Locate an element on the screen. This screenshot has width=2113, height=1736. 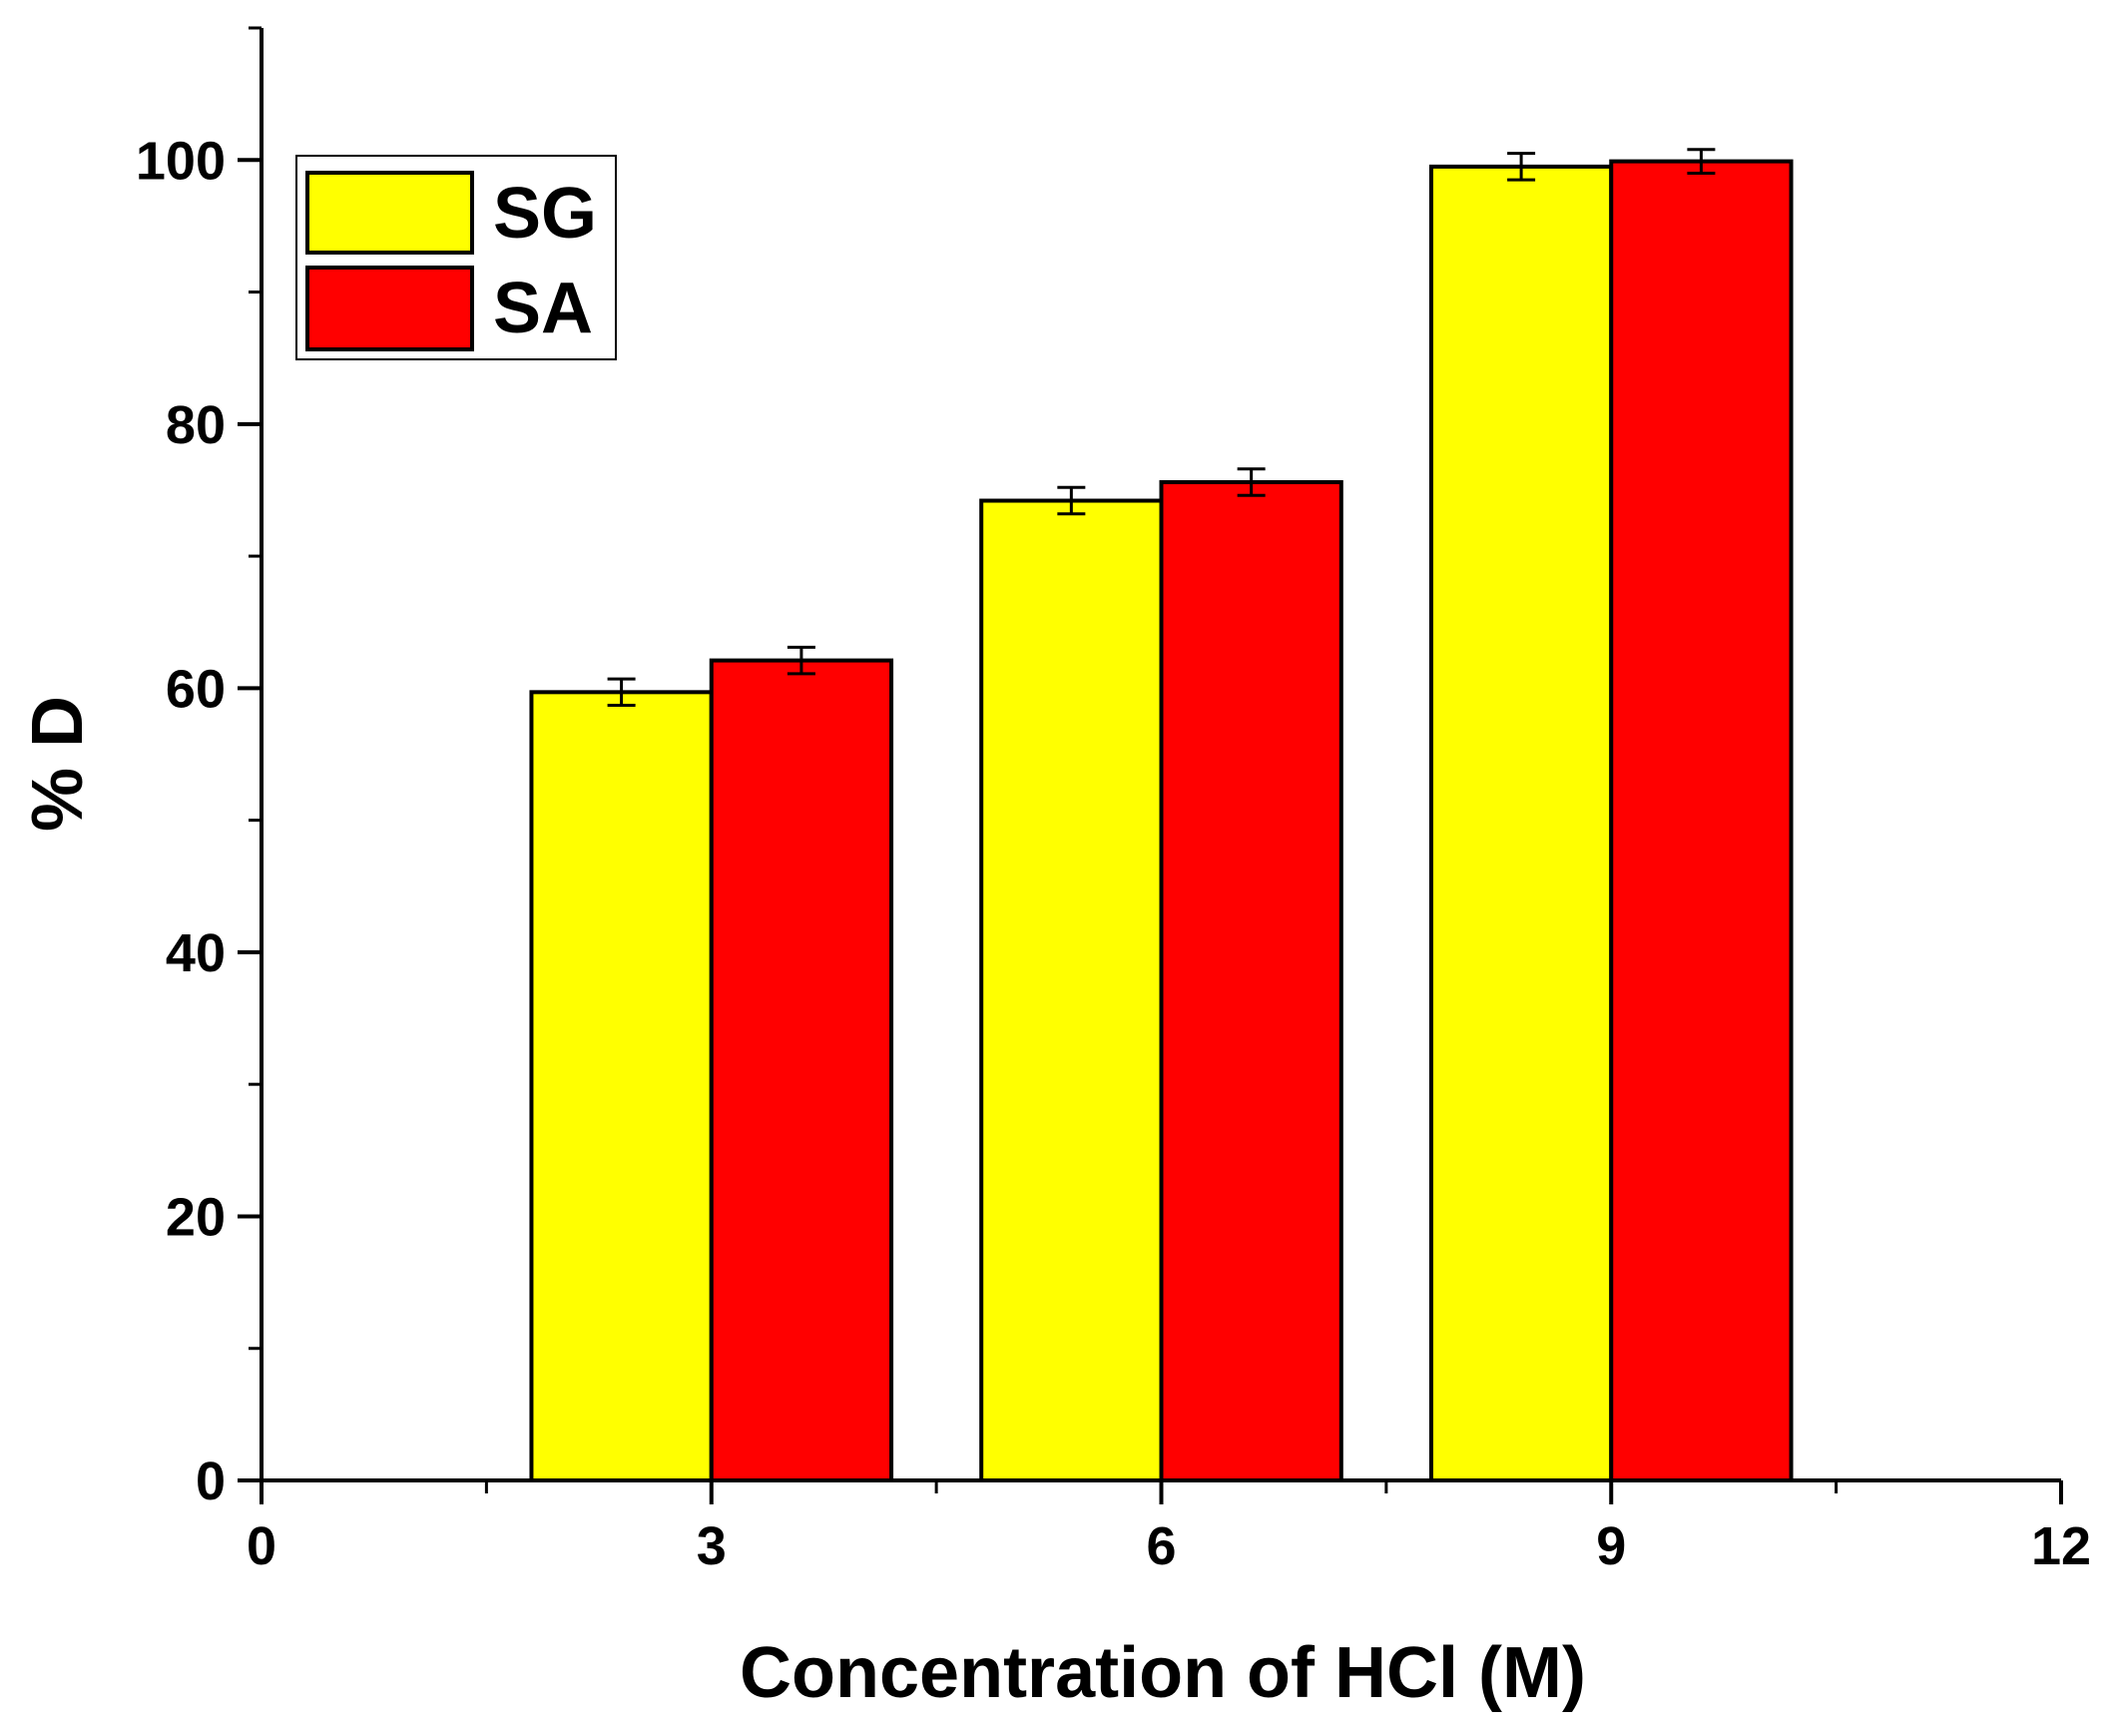
y-tick-label: 80 is located at coordinates (196, 425).